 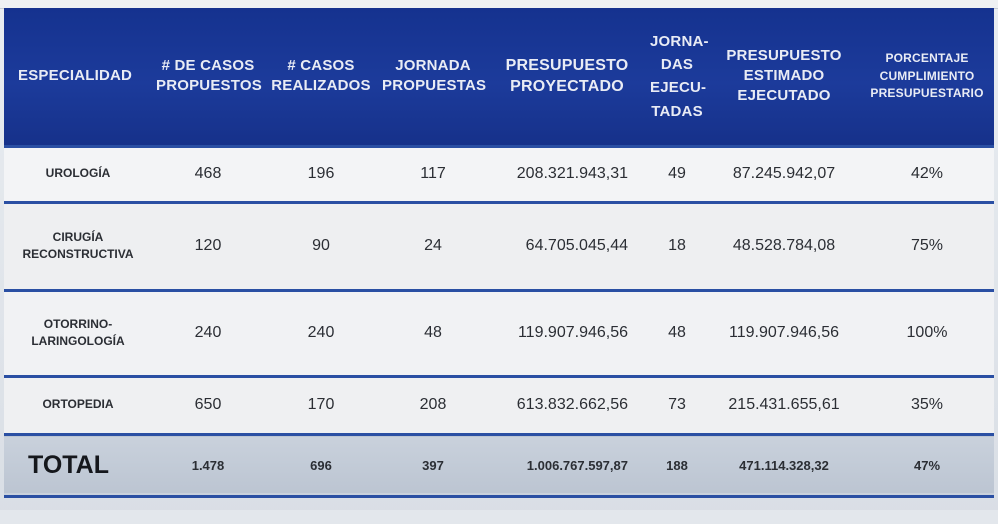 I want to click on header-line: PROPUESTAS, so click(x=434, y=86).